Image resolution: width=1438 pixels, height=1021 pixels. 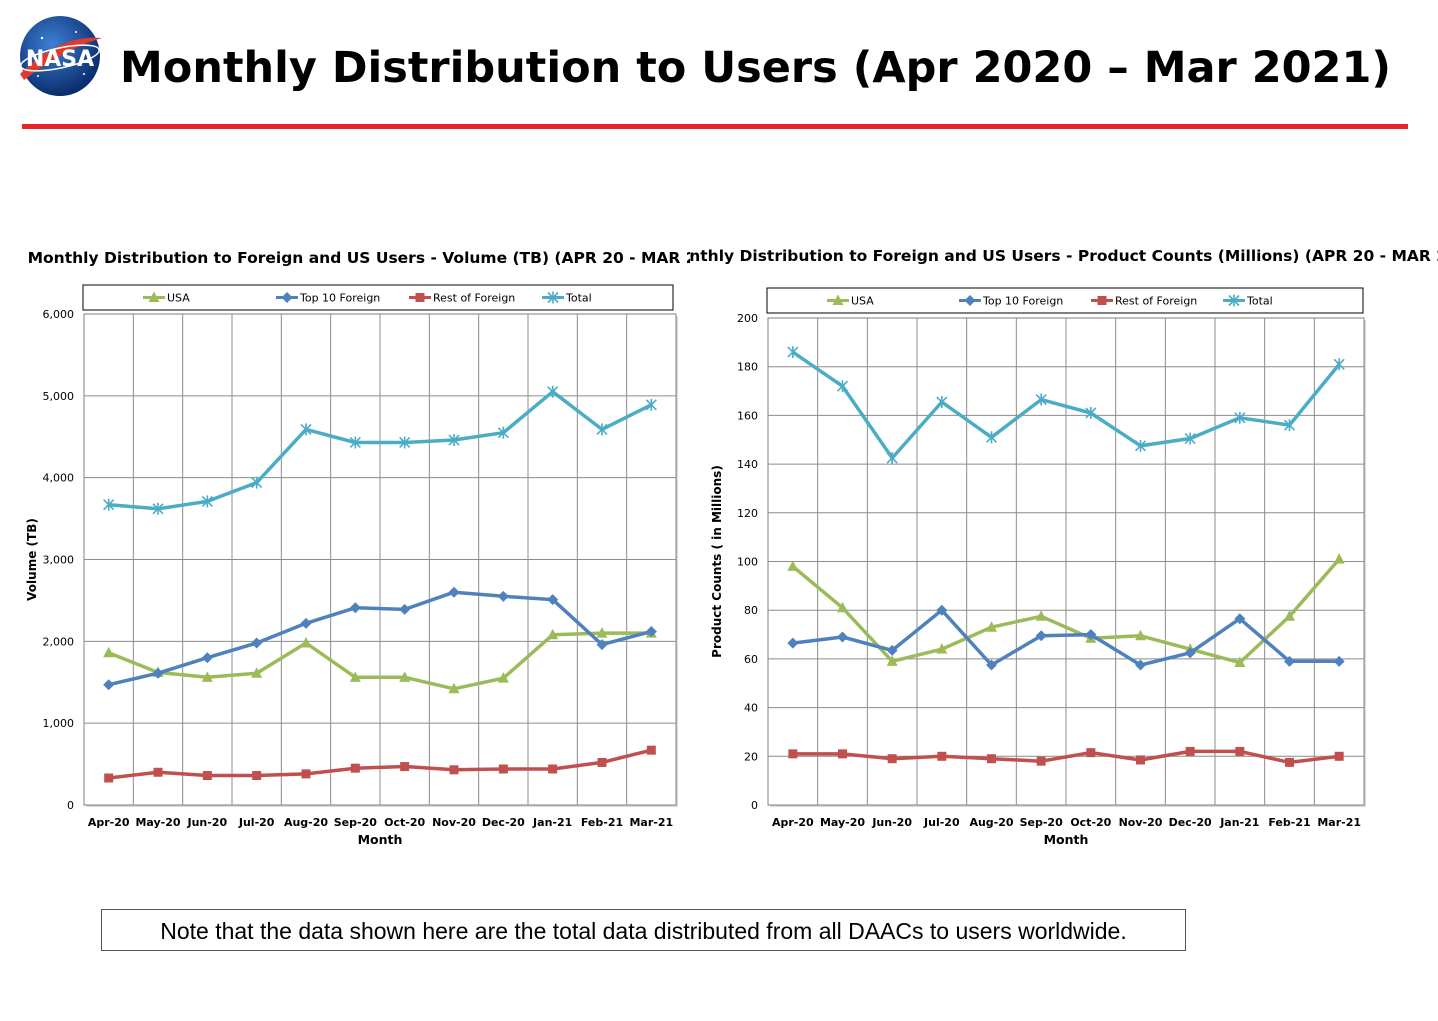 What do you see at coordinates (751, 708) in the screenshot?
I see `y-tick-label: 40` at bounding box center [751, 708].